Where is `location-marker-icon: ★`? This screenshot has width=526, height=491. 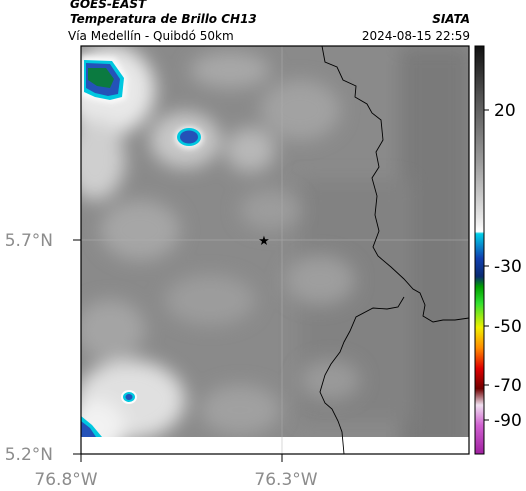
location-marker-icon: ★ is located at coordinates (264, 241).